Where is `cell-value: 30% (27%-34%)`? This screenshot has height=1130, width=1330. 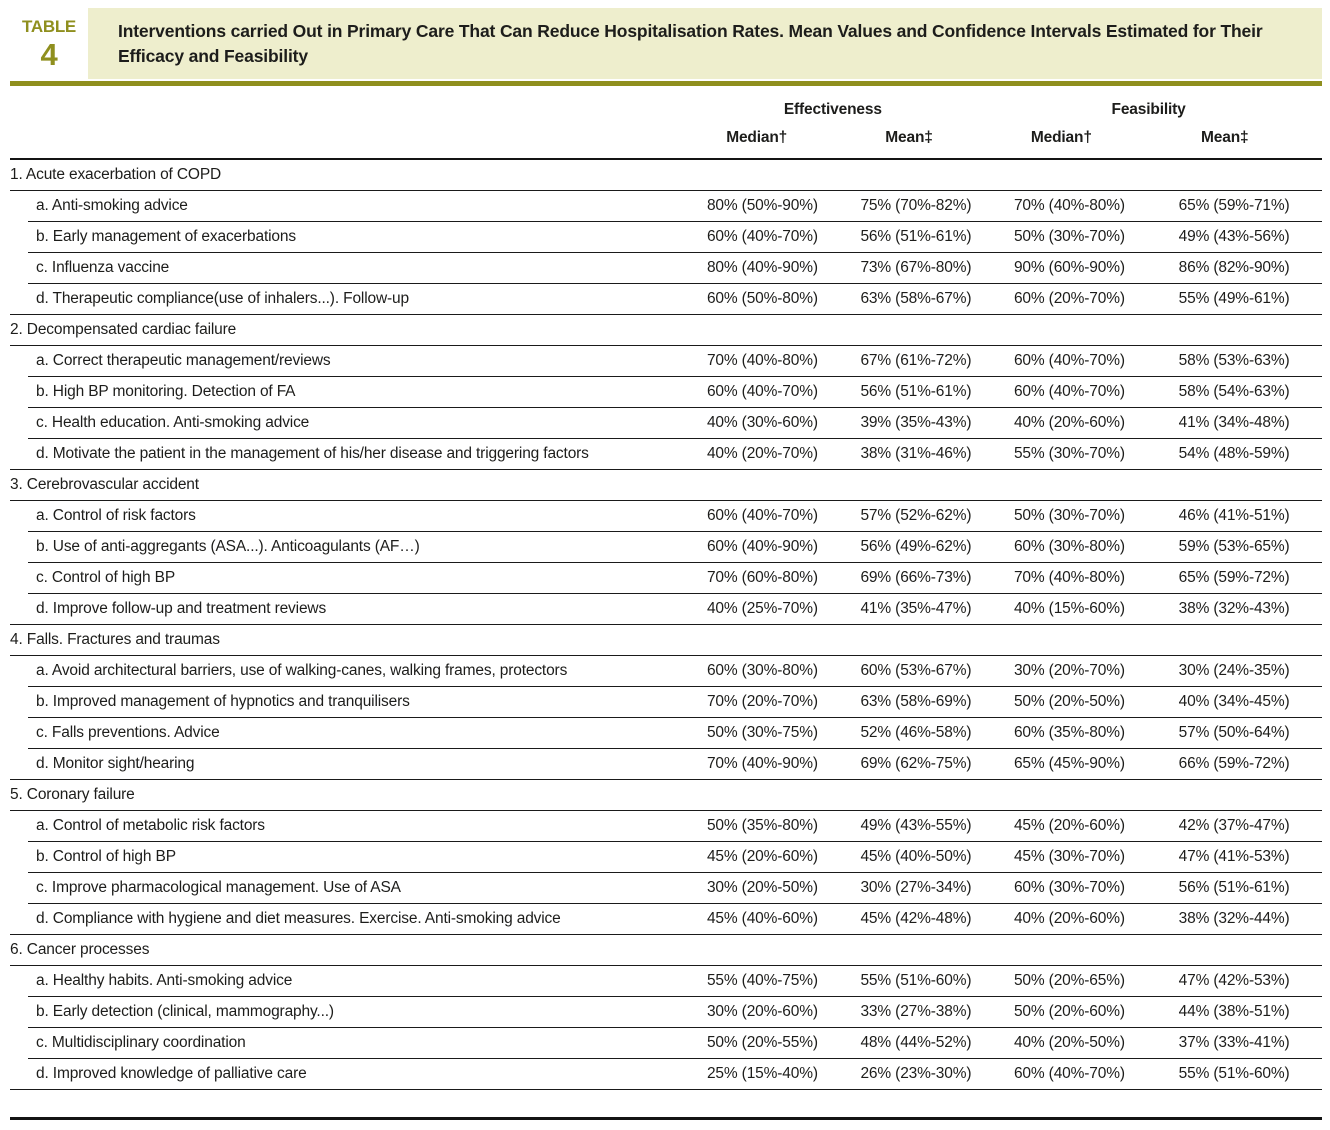
cell-value: 30% (27%-34%) is located at coordinates (916, 888).